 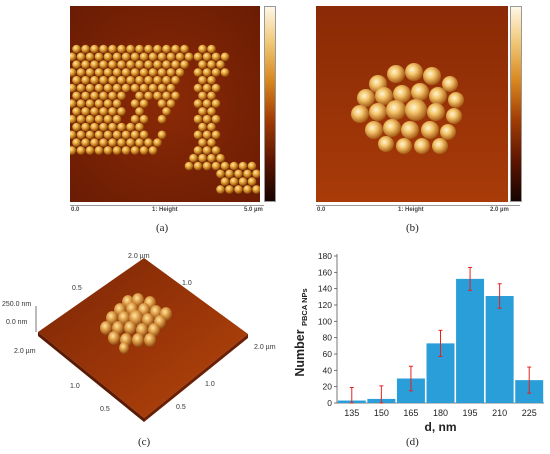 What do you see at coordinates (328, 370) in the screenshot?
I see `y-tick-label: 40` at bounding box center [328, 370].